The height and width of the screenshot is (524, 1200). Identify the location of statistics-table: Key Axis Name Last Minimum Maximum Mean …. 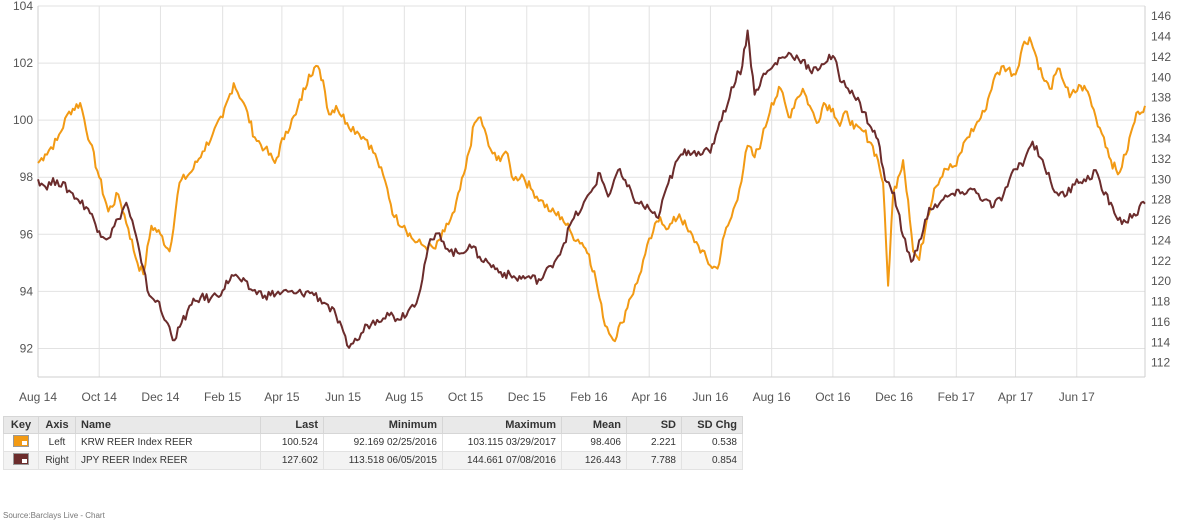
(373, 443).